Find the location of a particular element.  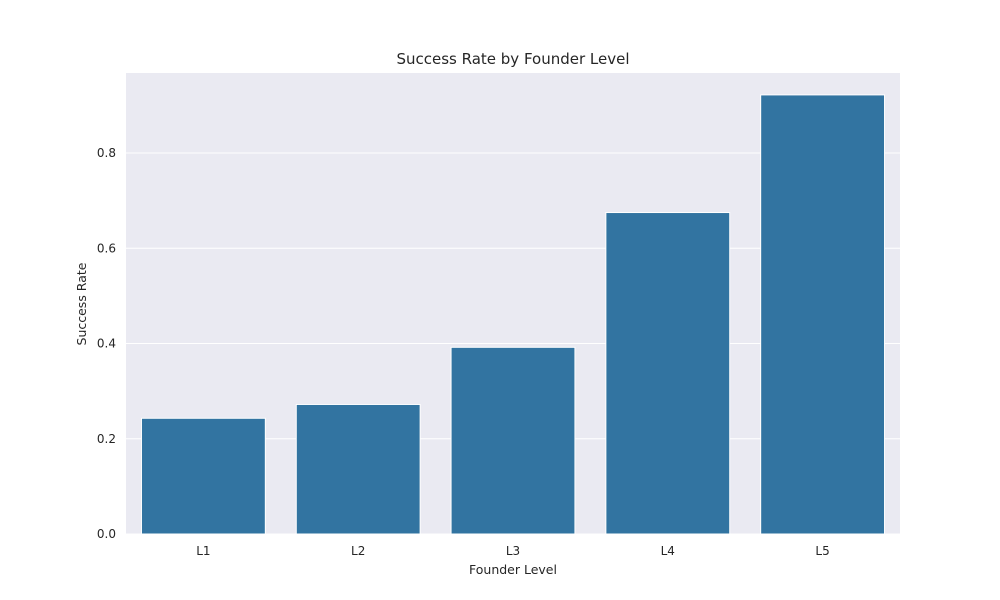

chart-title: Success Rate by Founder Level is located at coordinates (512, 59).